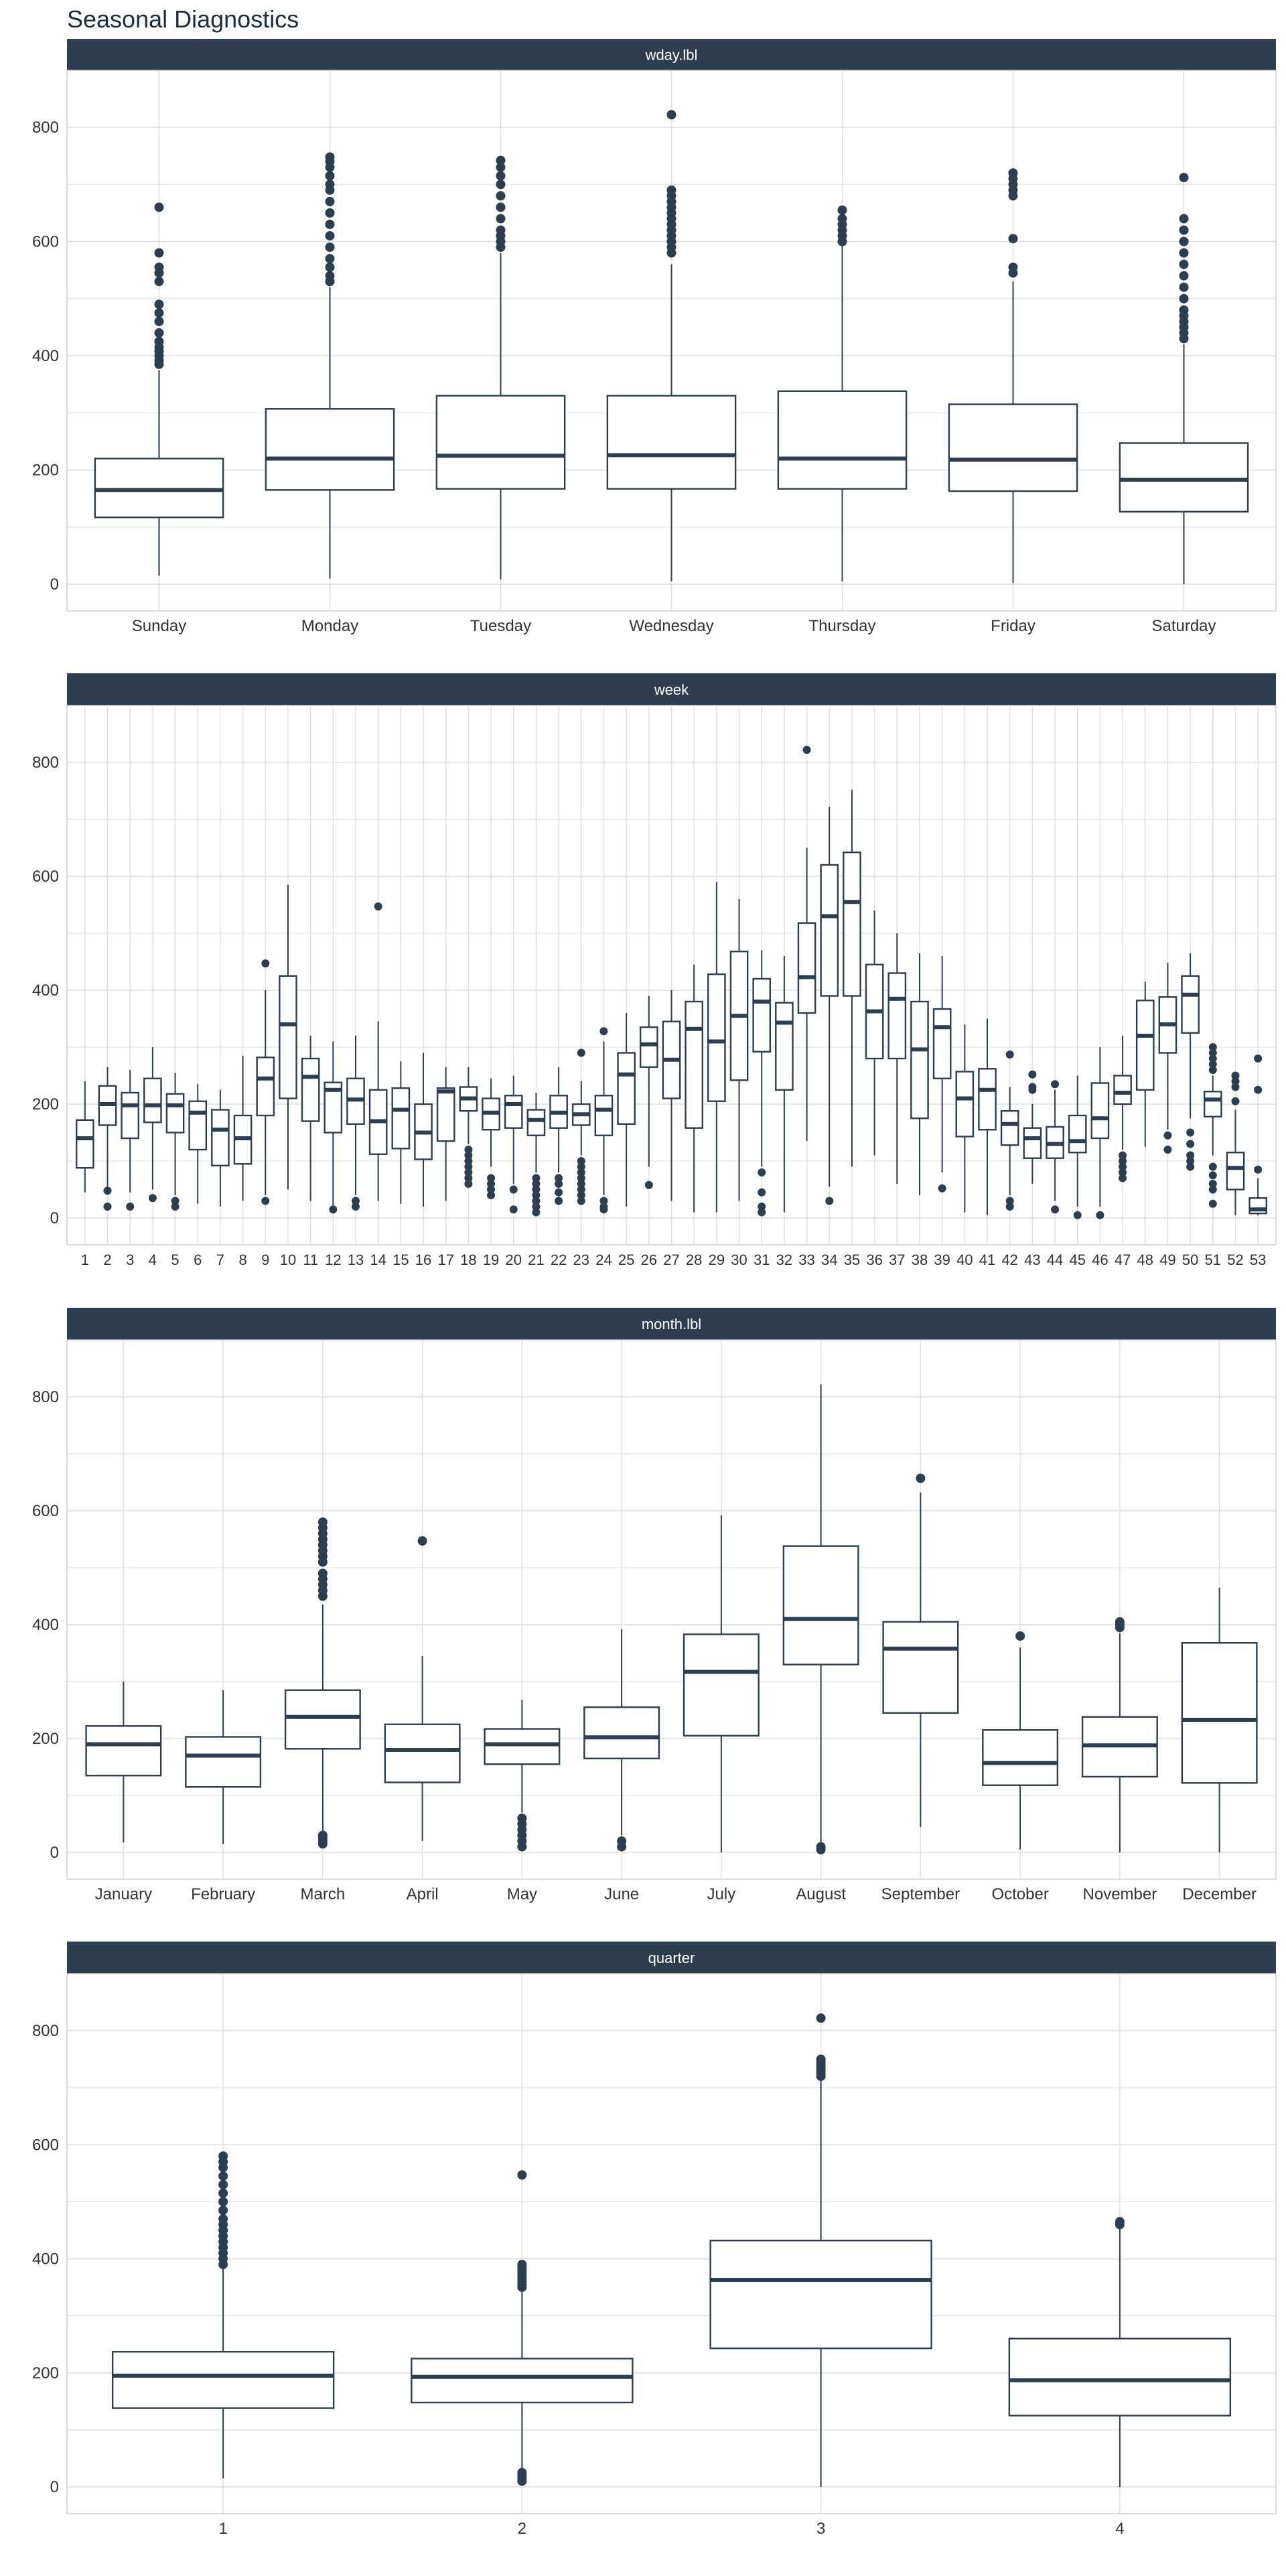 The width and height of the screenshot is (1286, 2576). I want to click on x-tick-label: 18, so click(468, 1260).